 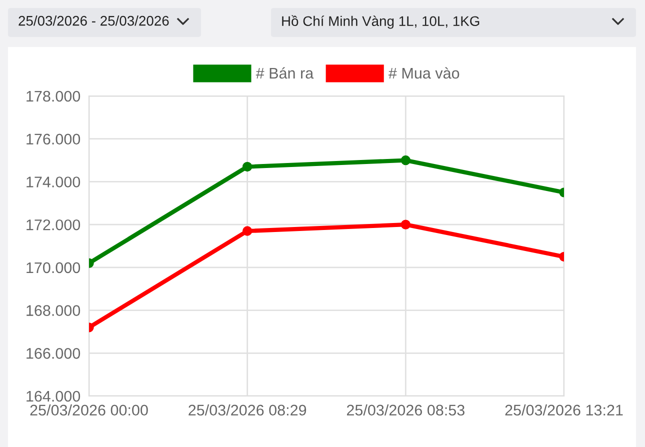 What do you see at coordinates (53, 182) in the screenshot?
I see `y-tick-label: 174.000` at bounding box center [53, 182].